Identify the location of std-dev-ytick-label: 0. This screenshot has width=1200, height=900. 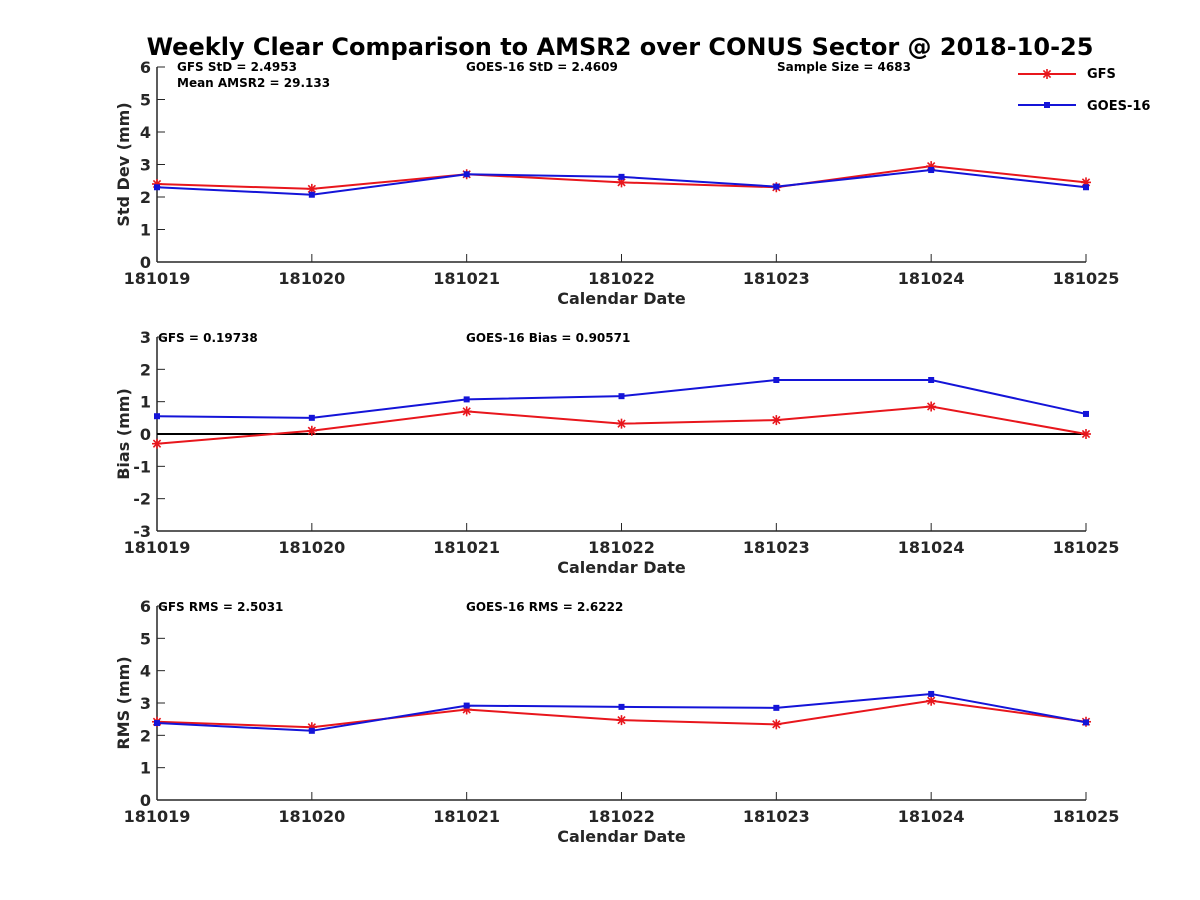
(145, 262).